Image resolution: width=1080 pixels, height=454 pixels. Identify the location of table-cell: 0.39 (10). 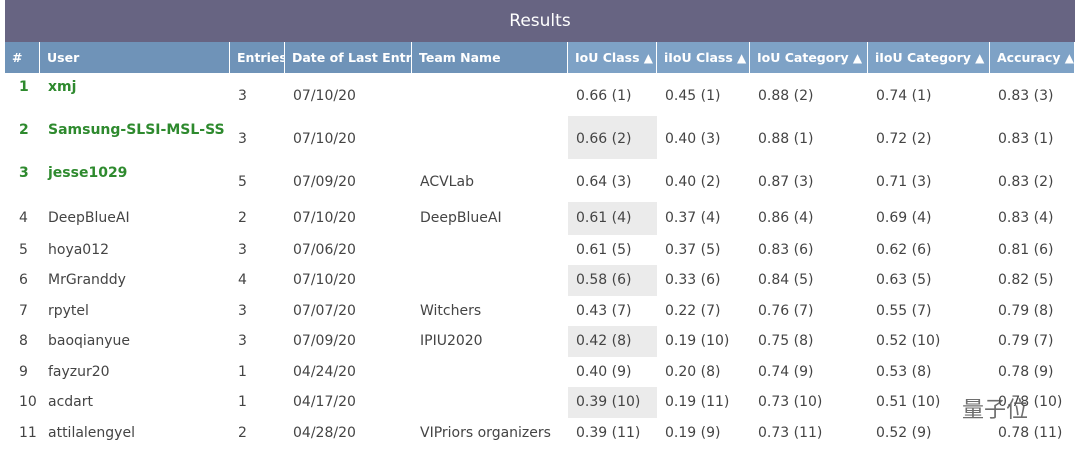
(612, 402).